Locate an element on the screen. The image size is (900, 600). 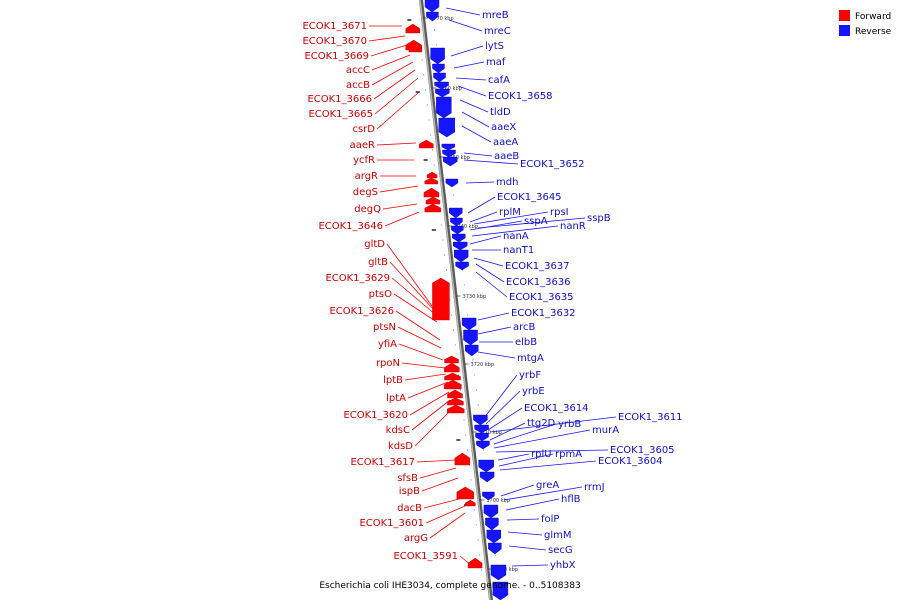
tick-label: 3690 kbp is located at coordinates (506, 570).